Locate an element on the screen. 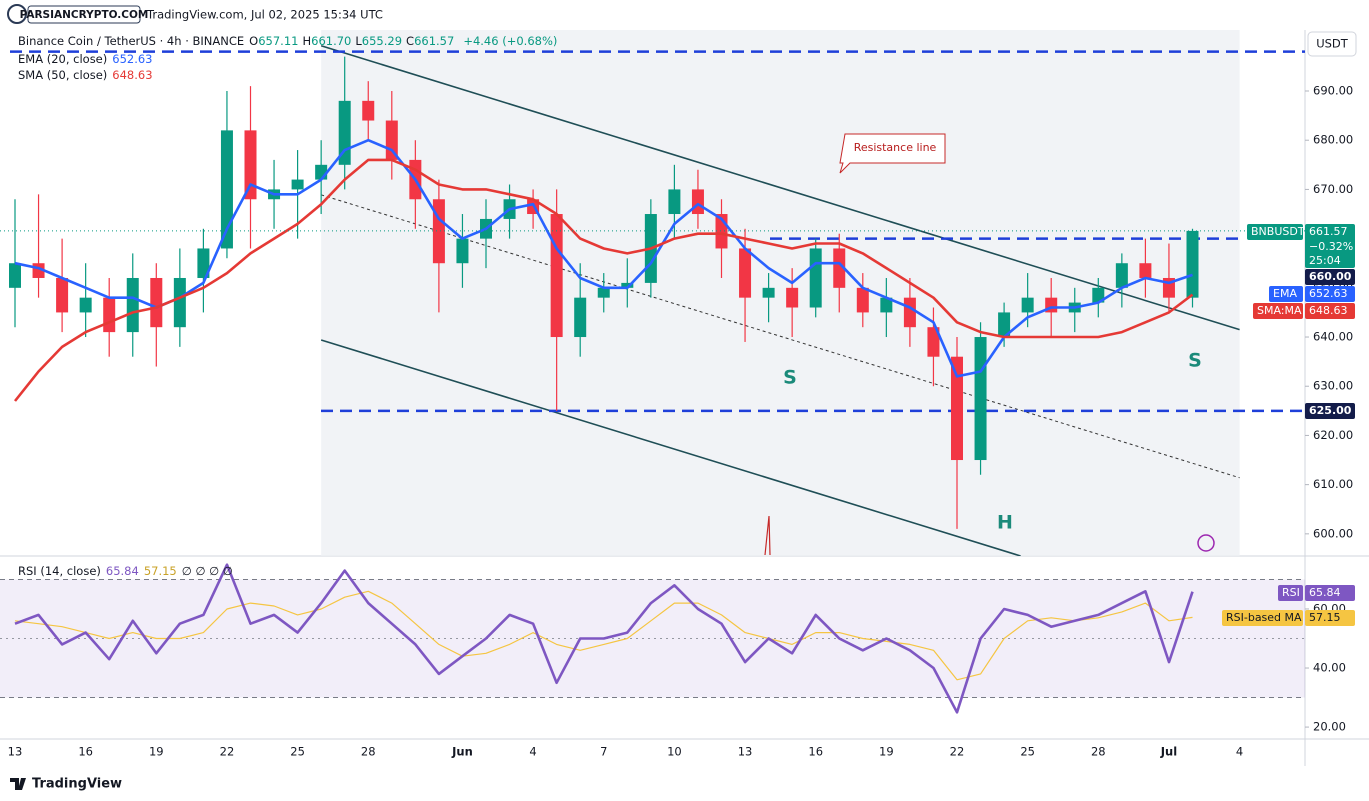 The width and height of the screenshot is (1369, 801). ohlc-part: 661.57 is located at coordinates (434, 41).